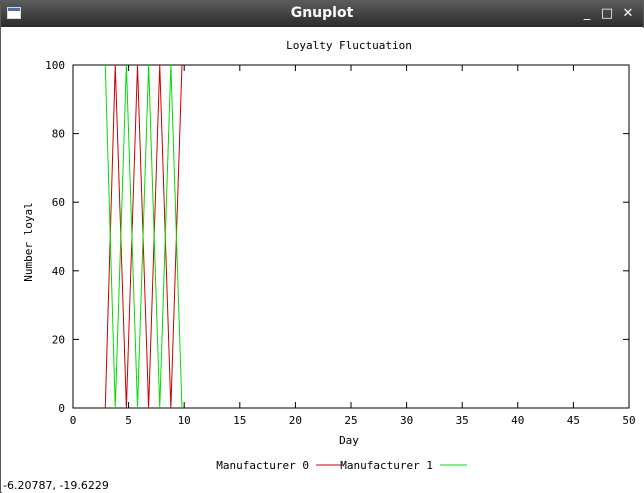 The image size is (644, 493). What do you see at coordinates (295, 420) in the screenshot?
I see `x-tick-label: 20` at bounding box center [295, 420].